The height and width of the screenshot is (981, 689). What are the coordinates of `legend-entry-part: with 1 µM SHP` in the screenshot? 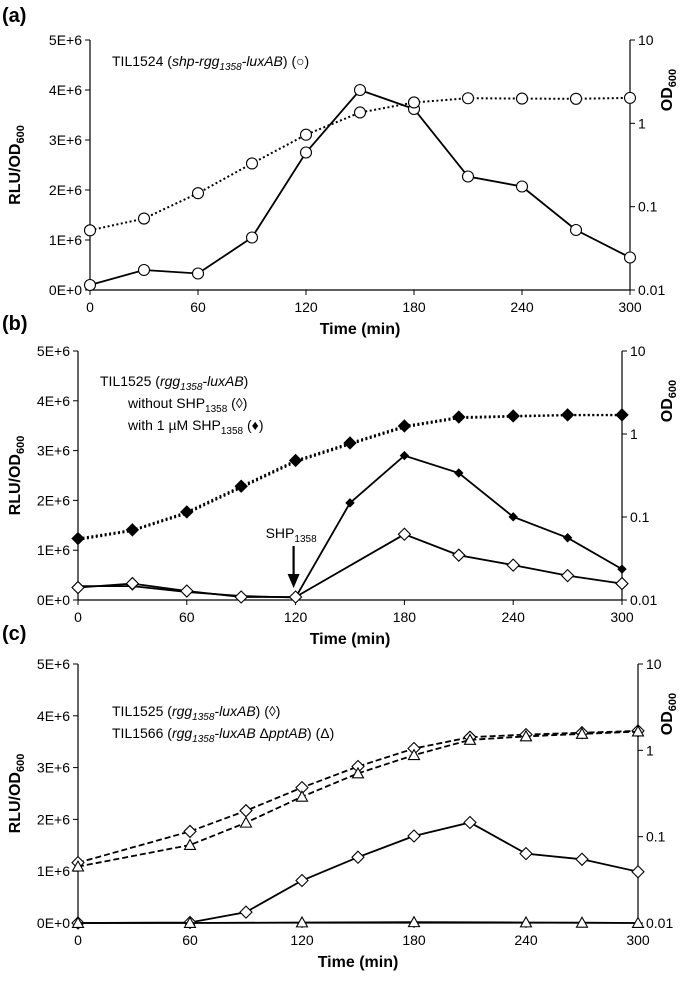 It's located at (174, 425).